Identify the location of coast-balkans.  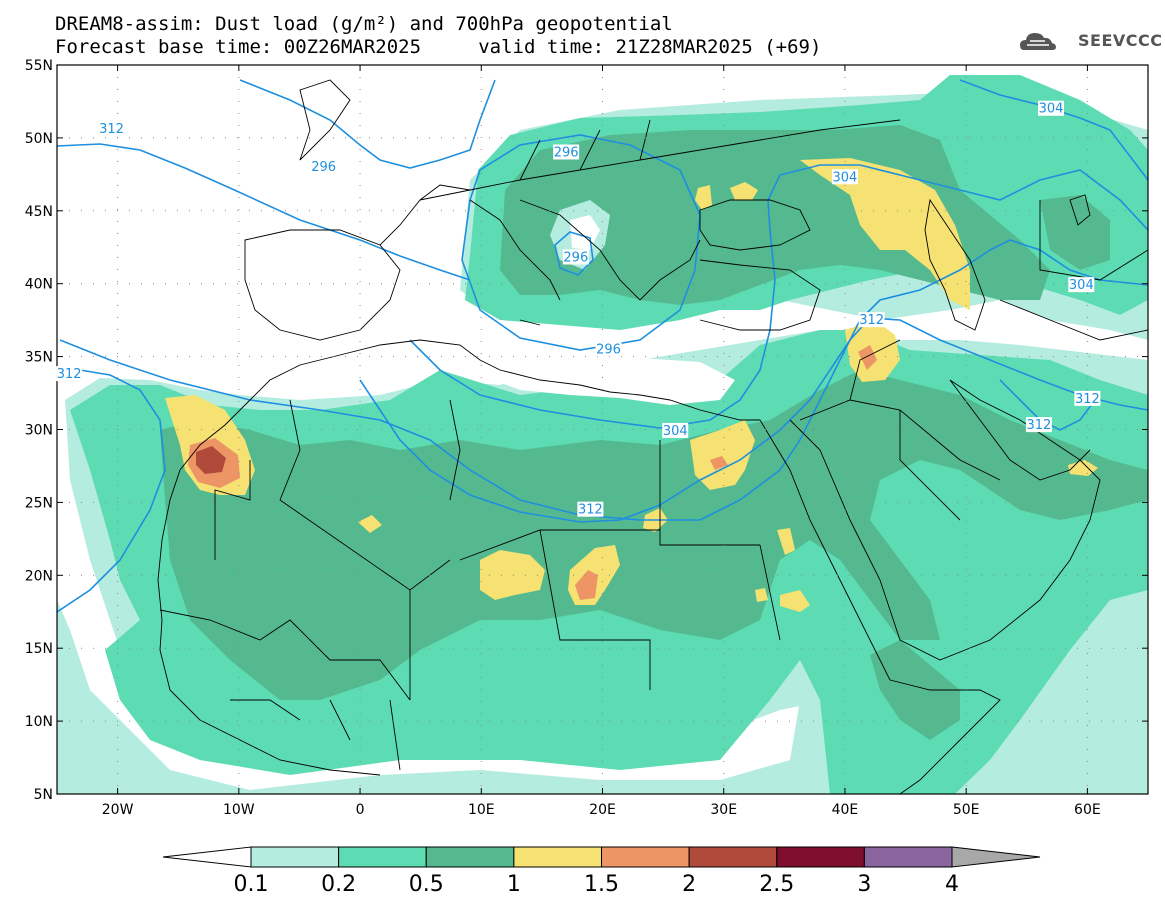
(610, 250).